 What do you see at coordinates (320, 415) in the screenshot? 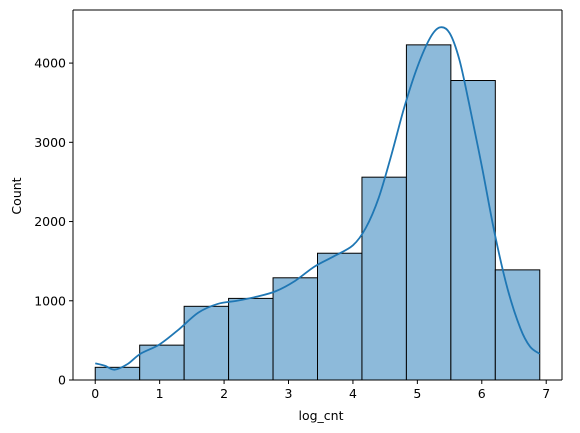
I see `x-axis-label: log_cnt` at bounding box center [320, 415].